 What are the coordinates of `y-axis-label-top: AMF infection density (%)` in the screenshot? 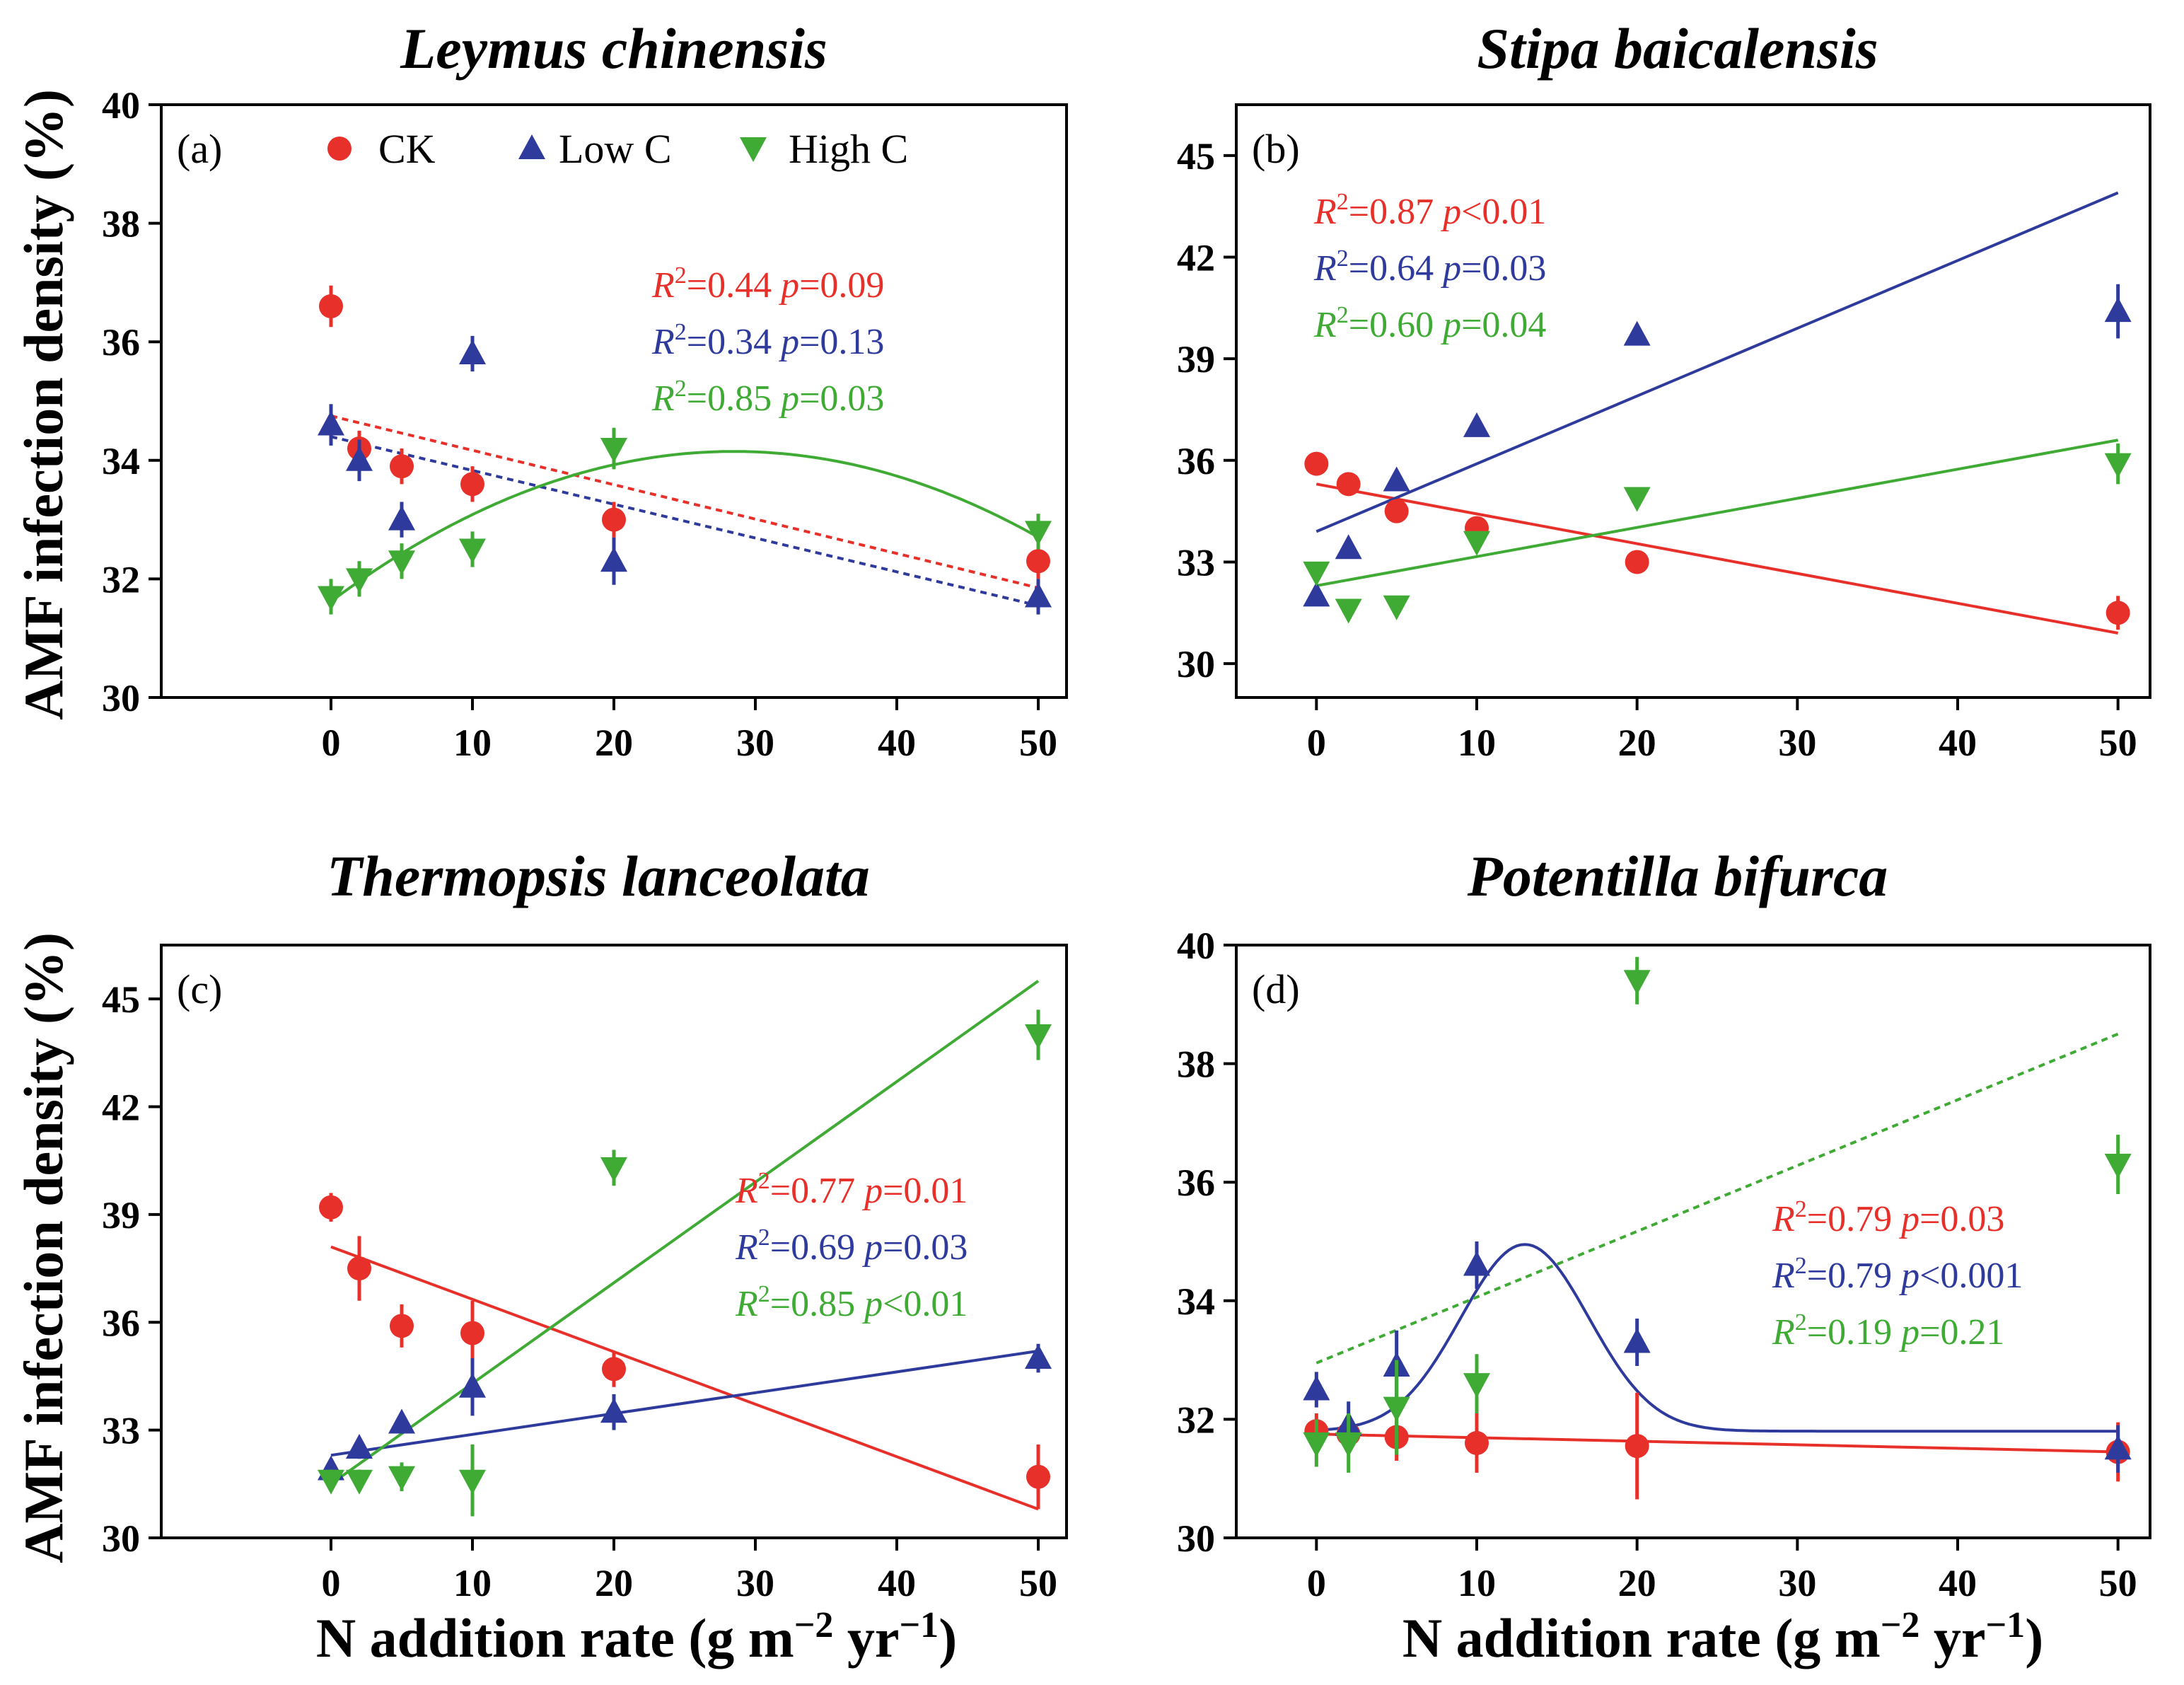 It's located at (43, 404).